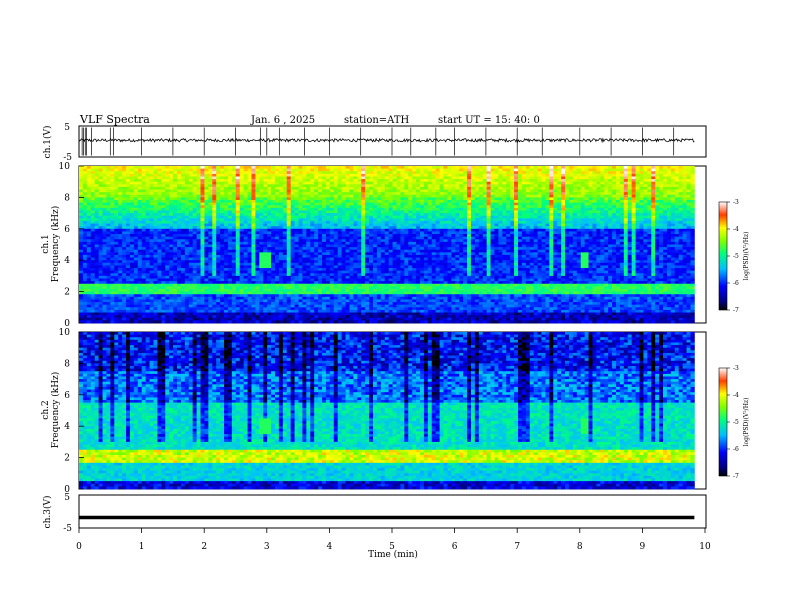 The height and width of the screenshot is (616, 792). Describe the element at coordinates (114, 119) in the screenshot. I see `figure-title: VLF Spectra` at that location.